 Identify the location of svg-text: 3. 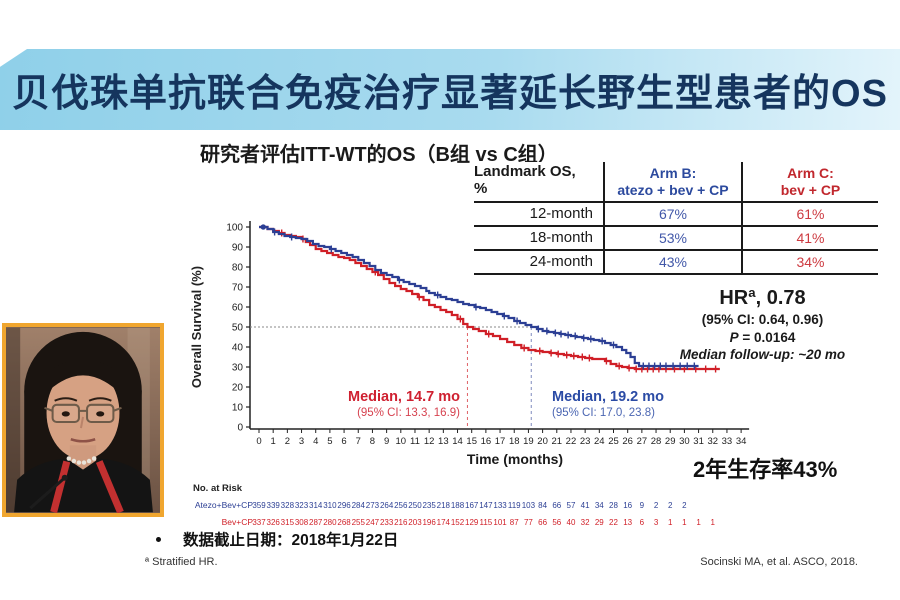
(301, 441).